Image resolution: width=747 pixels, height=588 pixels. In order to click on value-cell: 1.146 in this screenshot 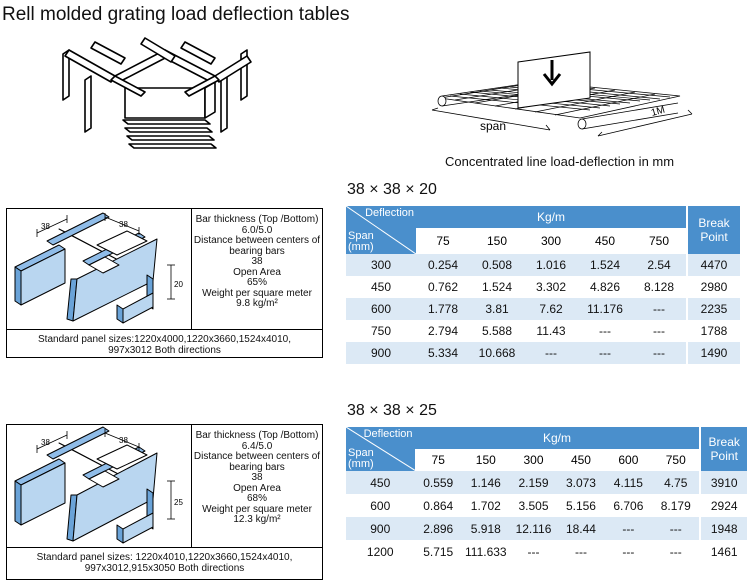, I will do `click(485, 482)`.